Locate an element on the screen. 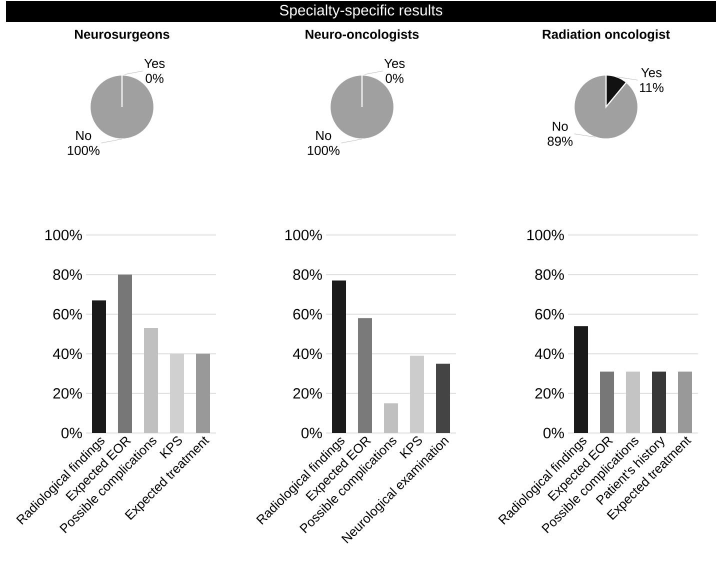 This screenshot has width=722, height=572. data-label: 11% is located at coordinates (652, 87).